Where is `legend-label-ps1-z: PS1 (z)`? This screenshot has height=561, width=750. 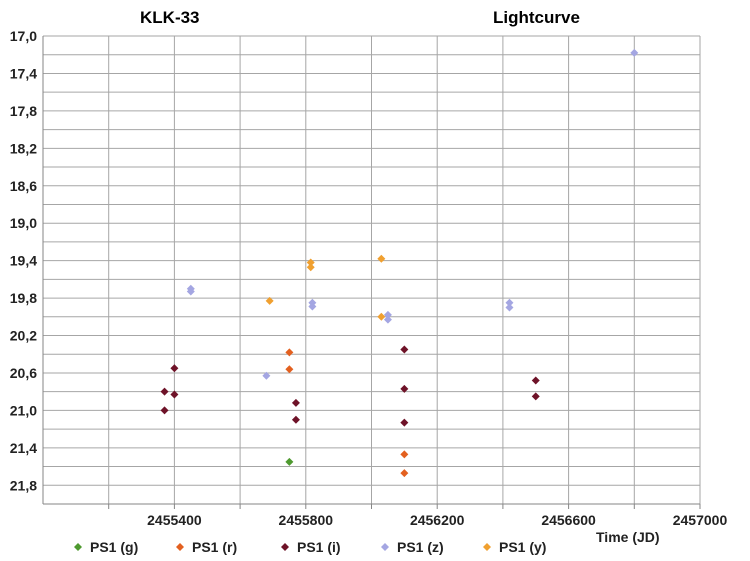
legend-label-ps1-z: PS1 (z) is located at coordinates (420, 547).